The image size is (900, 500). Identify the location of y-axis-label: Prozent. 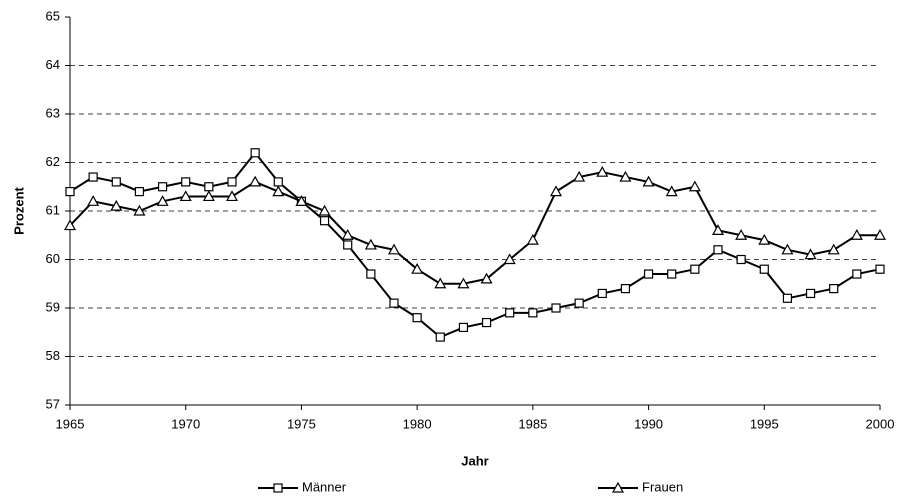
(18, 210).